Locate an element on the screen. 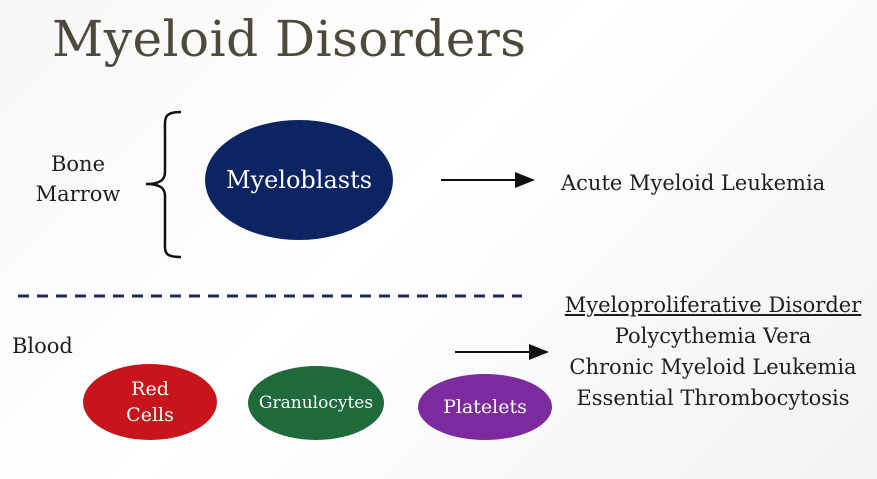 Image resolution: width=877 pixels, height=479 pixels. myeloblasts-label: Myeloblasts is located at coordinates (299, 180).